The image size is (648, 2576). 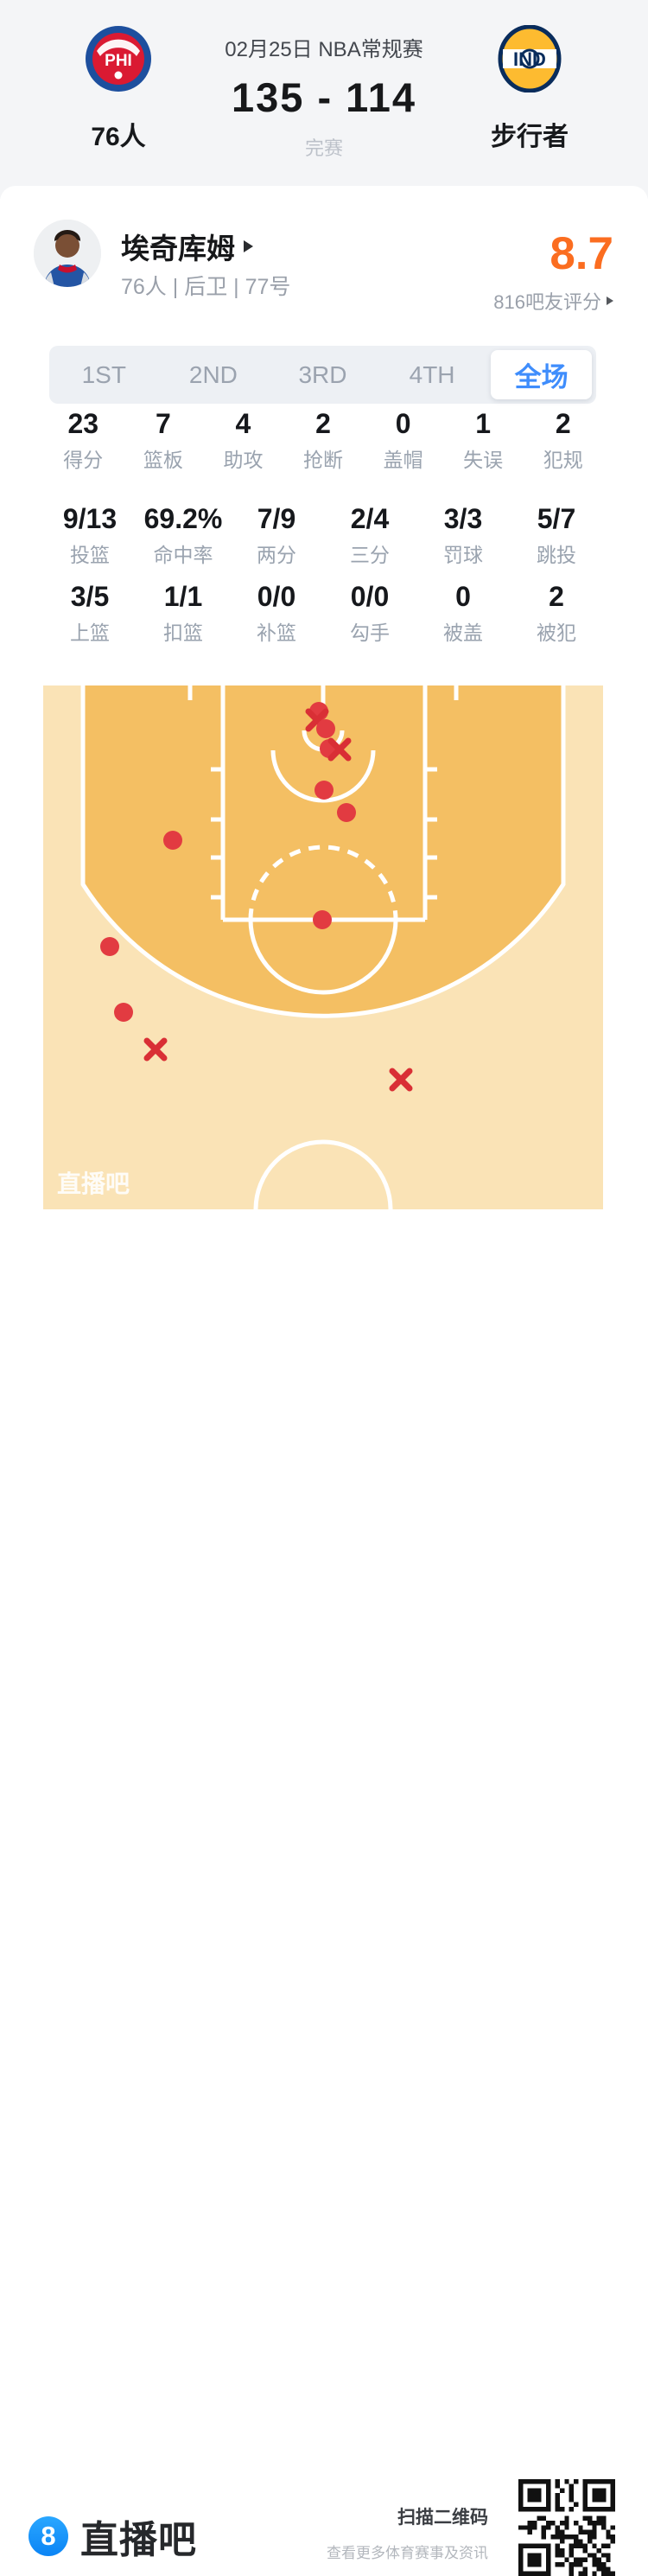 I want to click on stat-cell: 0/0 补篮, so click(x=276, y=611).